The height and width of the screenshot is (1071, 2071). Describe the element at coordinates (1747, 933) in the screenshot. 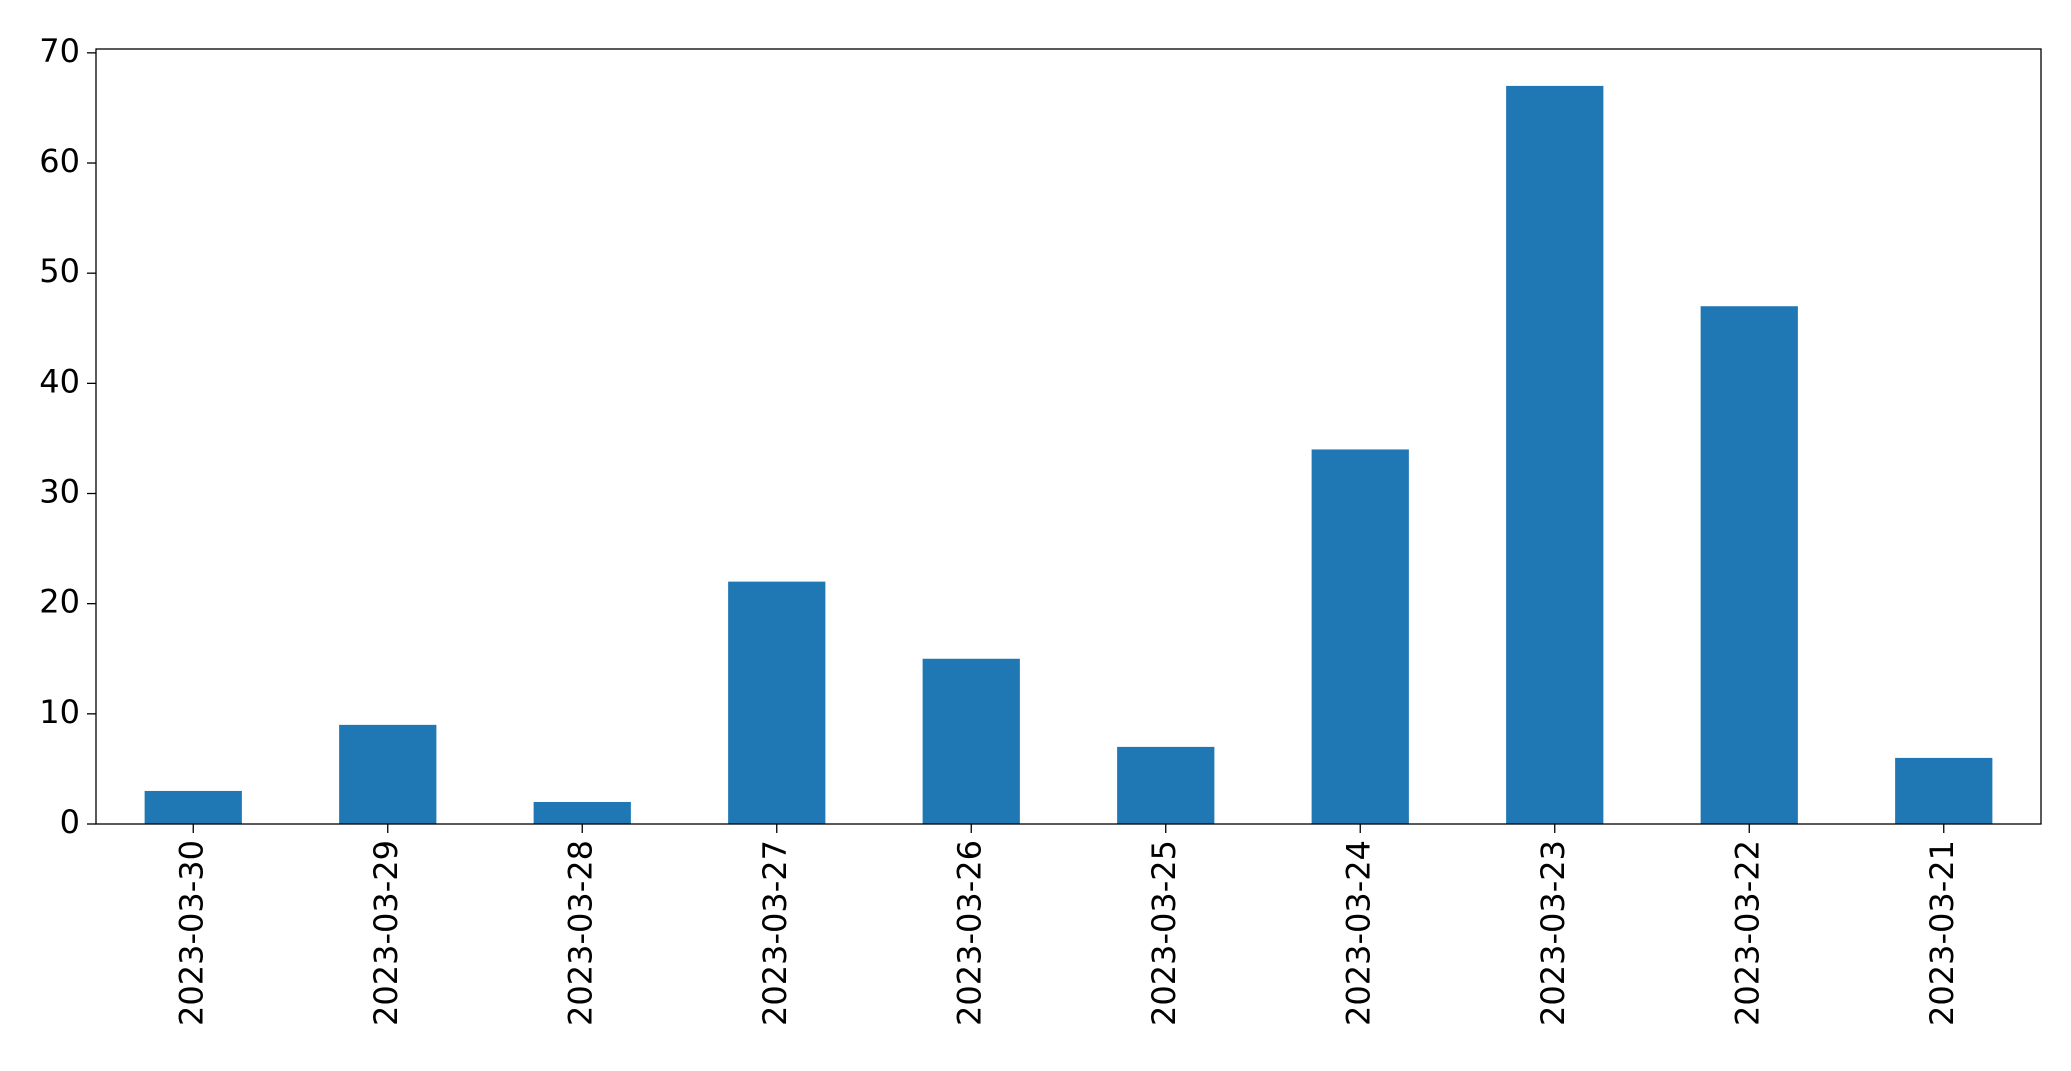

I see `x-tick-label: 2023-03-22` at that location.